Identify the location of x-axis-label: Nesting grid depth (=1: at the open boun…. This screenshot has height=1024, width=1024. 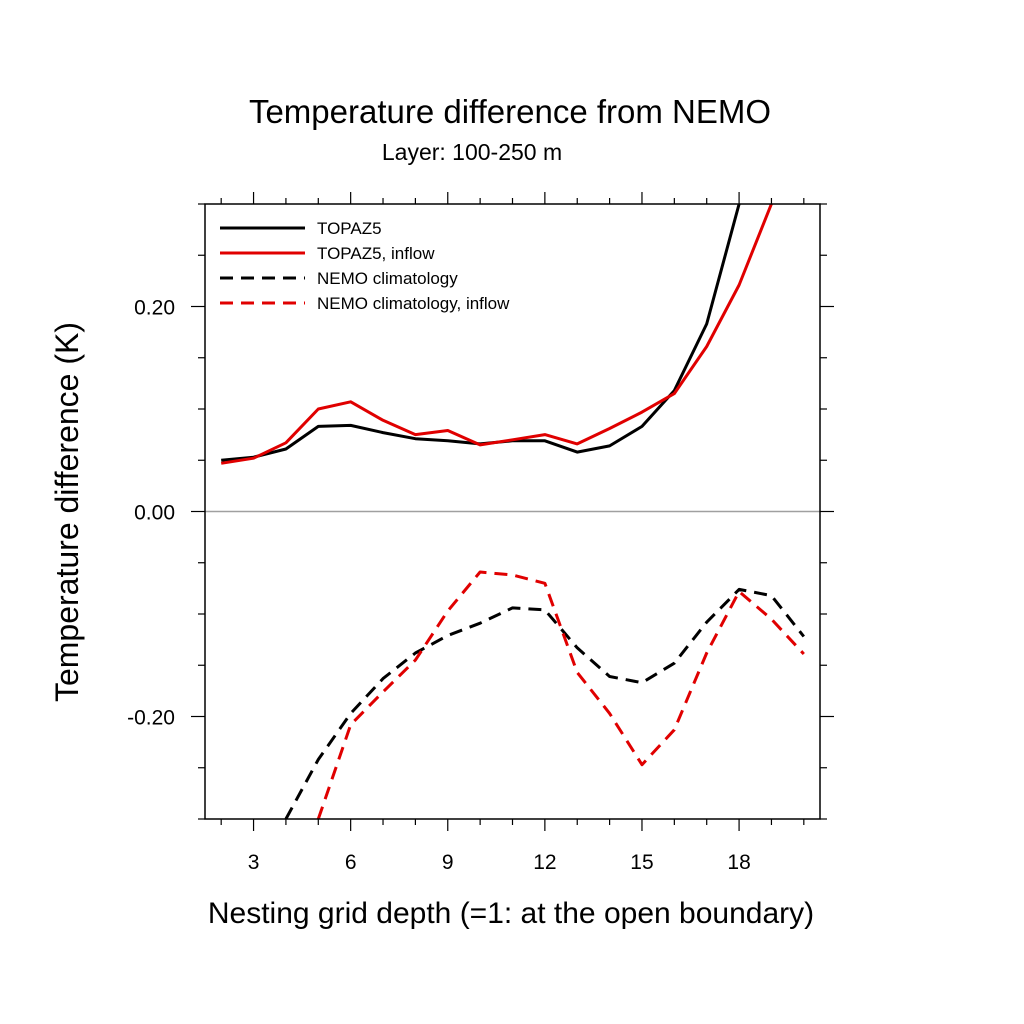
(511, 913).